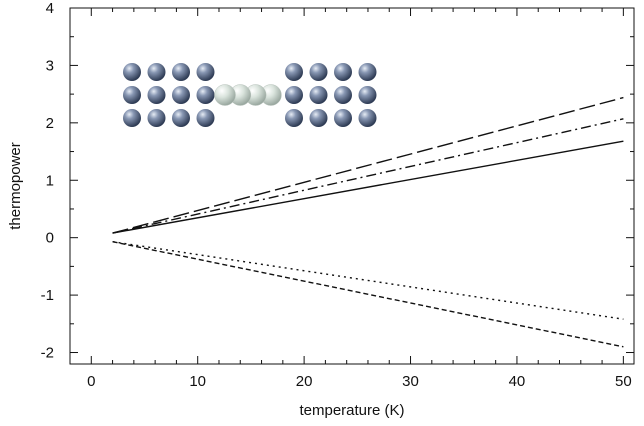  Describe the element at coordinates (517, 381) in the screenshot. I see `x-tick-label: 40` at that location.